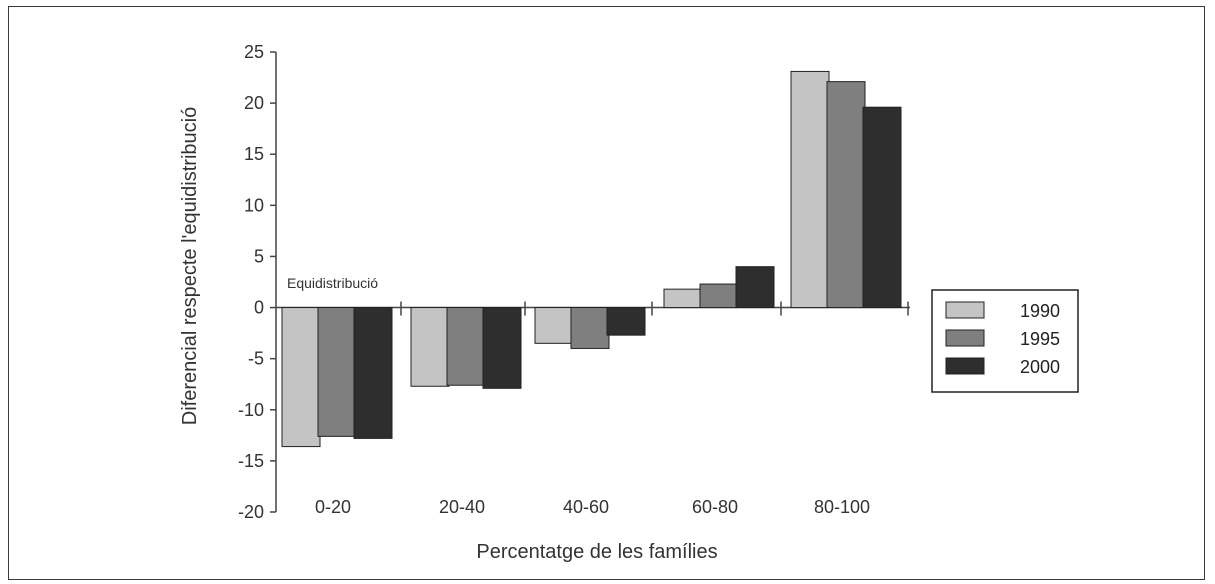 The width and height of the screenshot is (1215, 584). Describe the element at coordinates (965, 310) in the screenshot. I see `legend-swatch-1990` at that location.